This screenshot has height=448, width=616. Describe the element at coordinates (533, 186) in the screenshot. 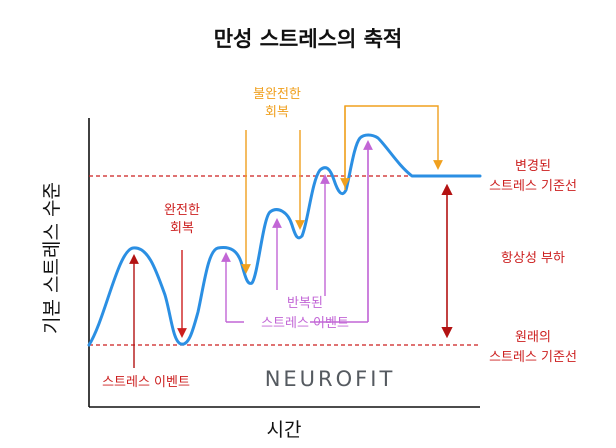

I see `changed-baseline-label-2: 스트레스 기준선` at that location.